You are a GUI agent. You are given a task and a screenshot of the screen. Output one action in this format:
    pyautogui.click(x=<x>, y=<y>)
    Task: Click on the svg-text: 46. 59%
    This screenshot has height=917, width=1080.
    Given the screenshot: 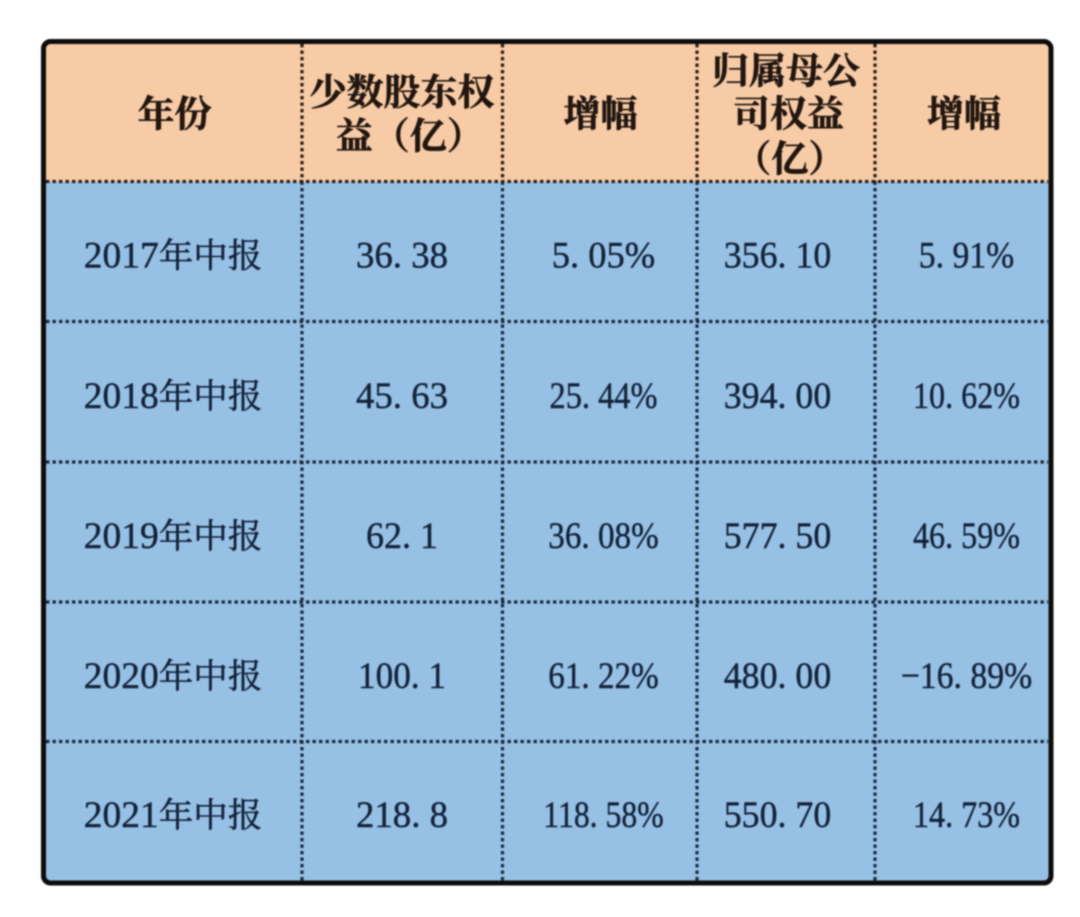 What is the action you would take?
    pyautogui.click(x=966, y=536)
    